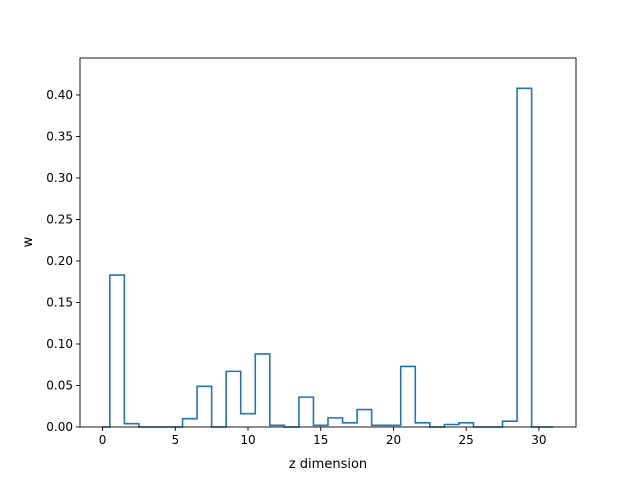 This screenshot has height=480, width=640. I want to click on y-tick-label: 0.20, so click(59, 261).